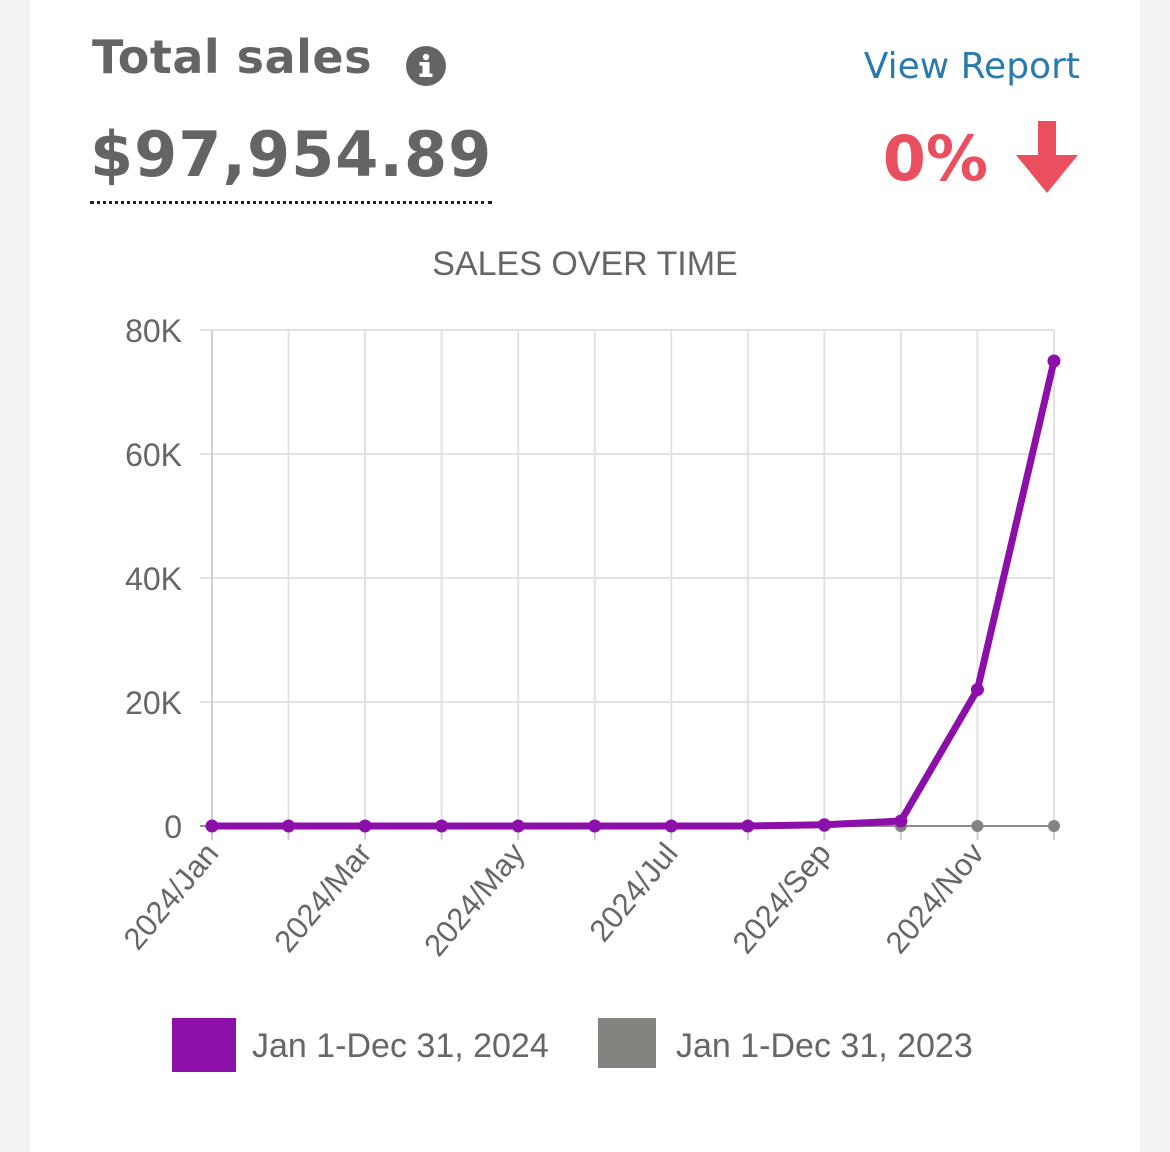  I want to click on y-tick-label: 60K, so click(153, 455).